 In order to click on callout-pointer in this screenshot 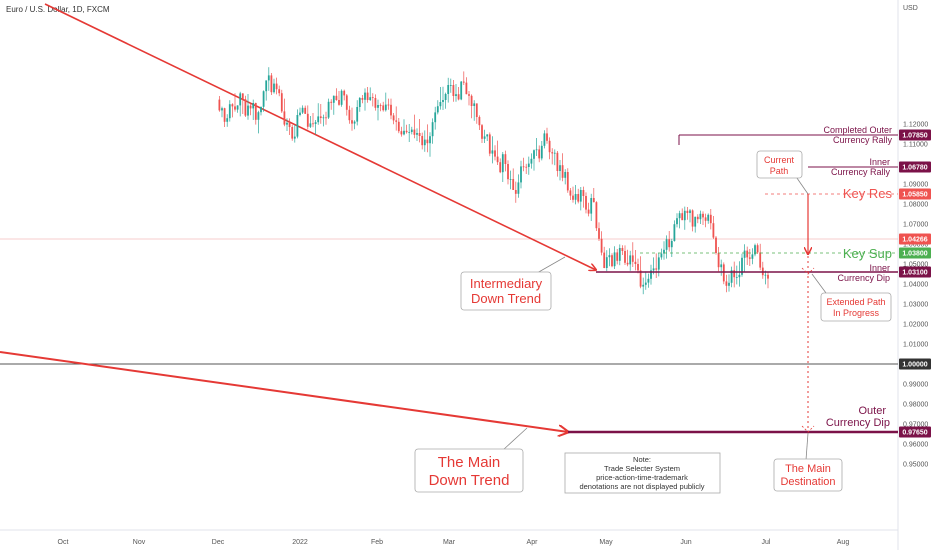, I will do `click(515, 439)`.